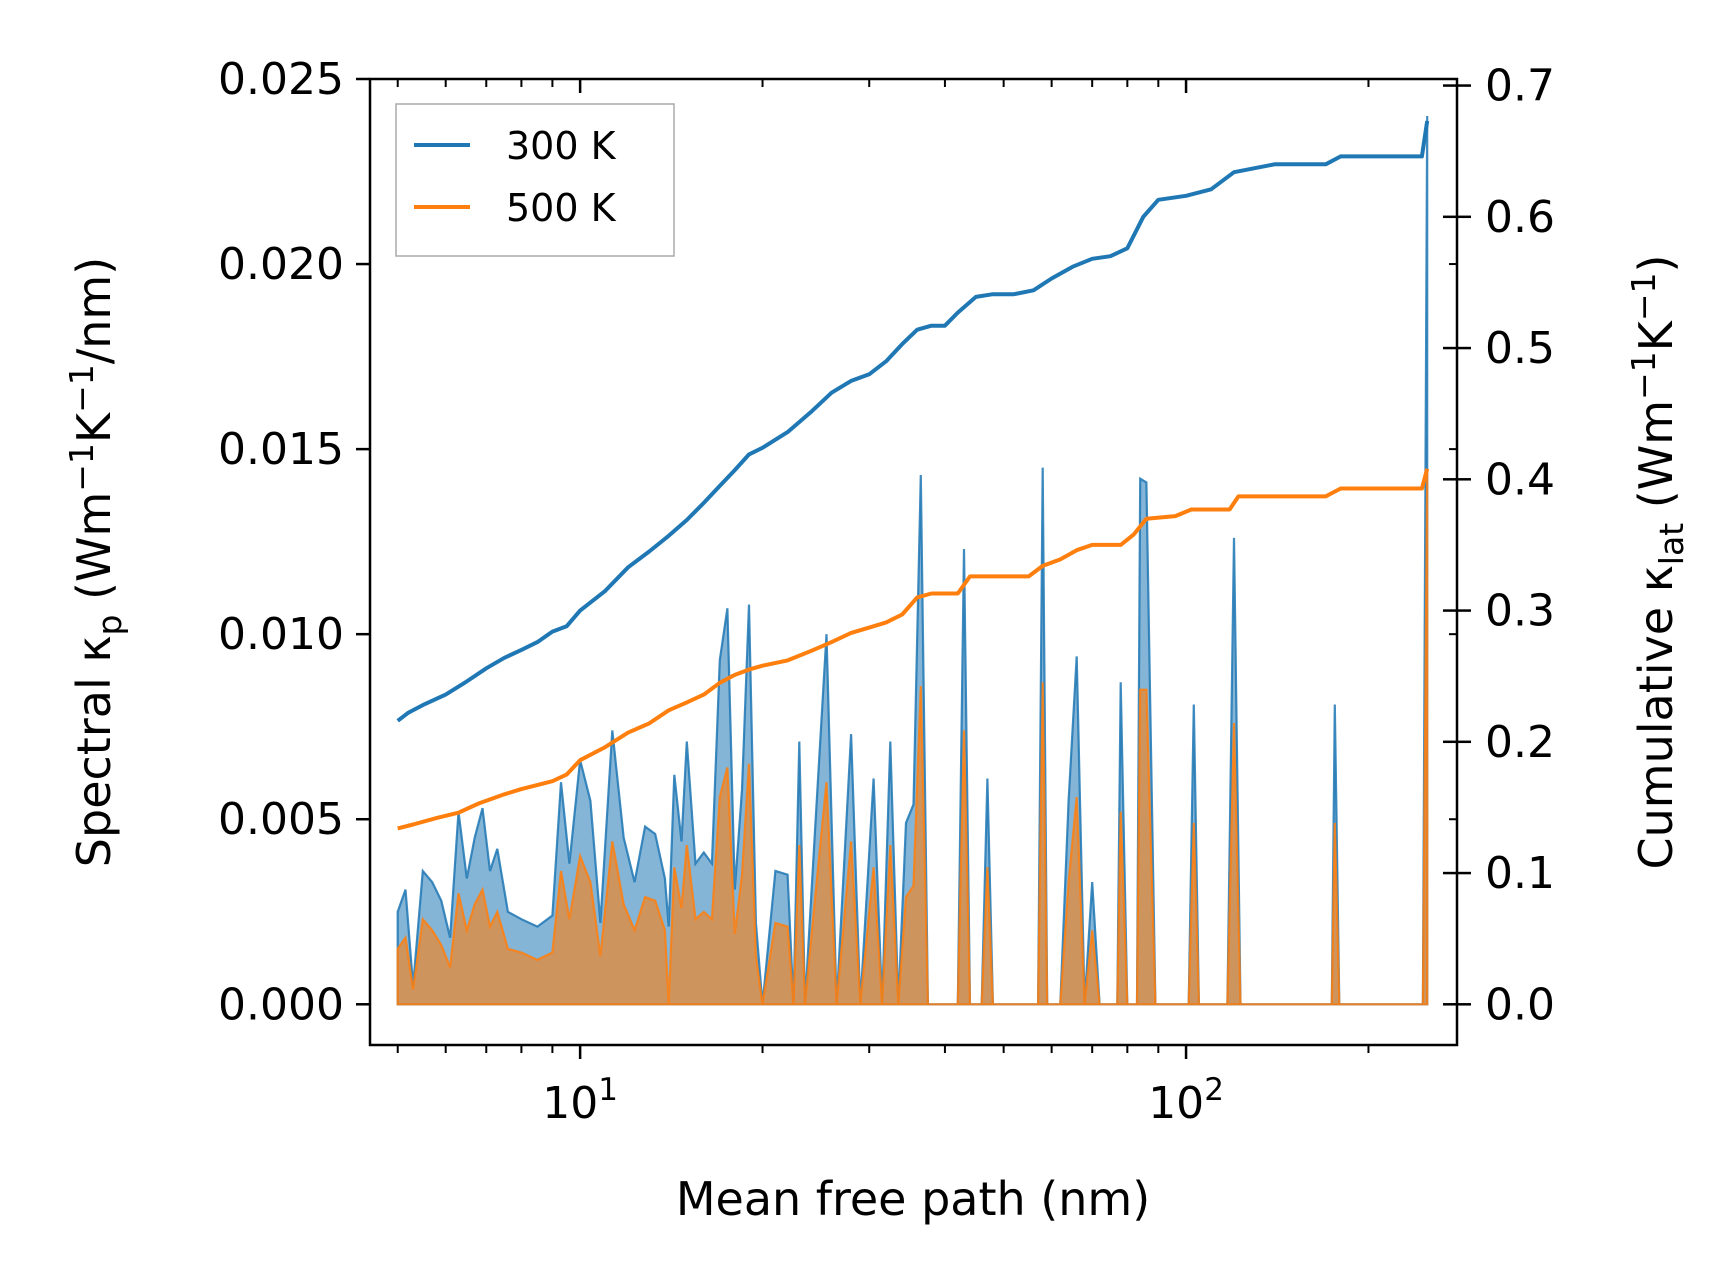  Describe the element at coordinates (95, 562) in the screenshot. I see `left-y-axis-label: Spectral κp (Wm−1K−1/nm)` at that location.